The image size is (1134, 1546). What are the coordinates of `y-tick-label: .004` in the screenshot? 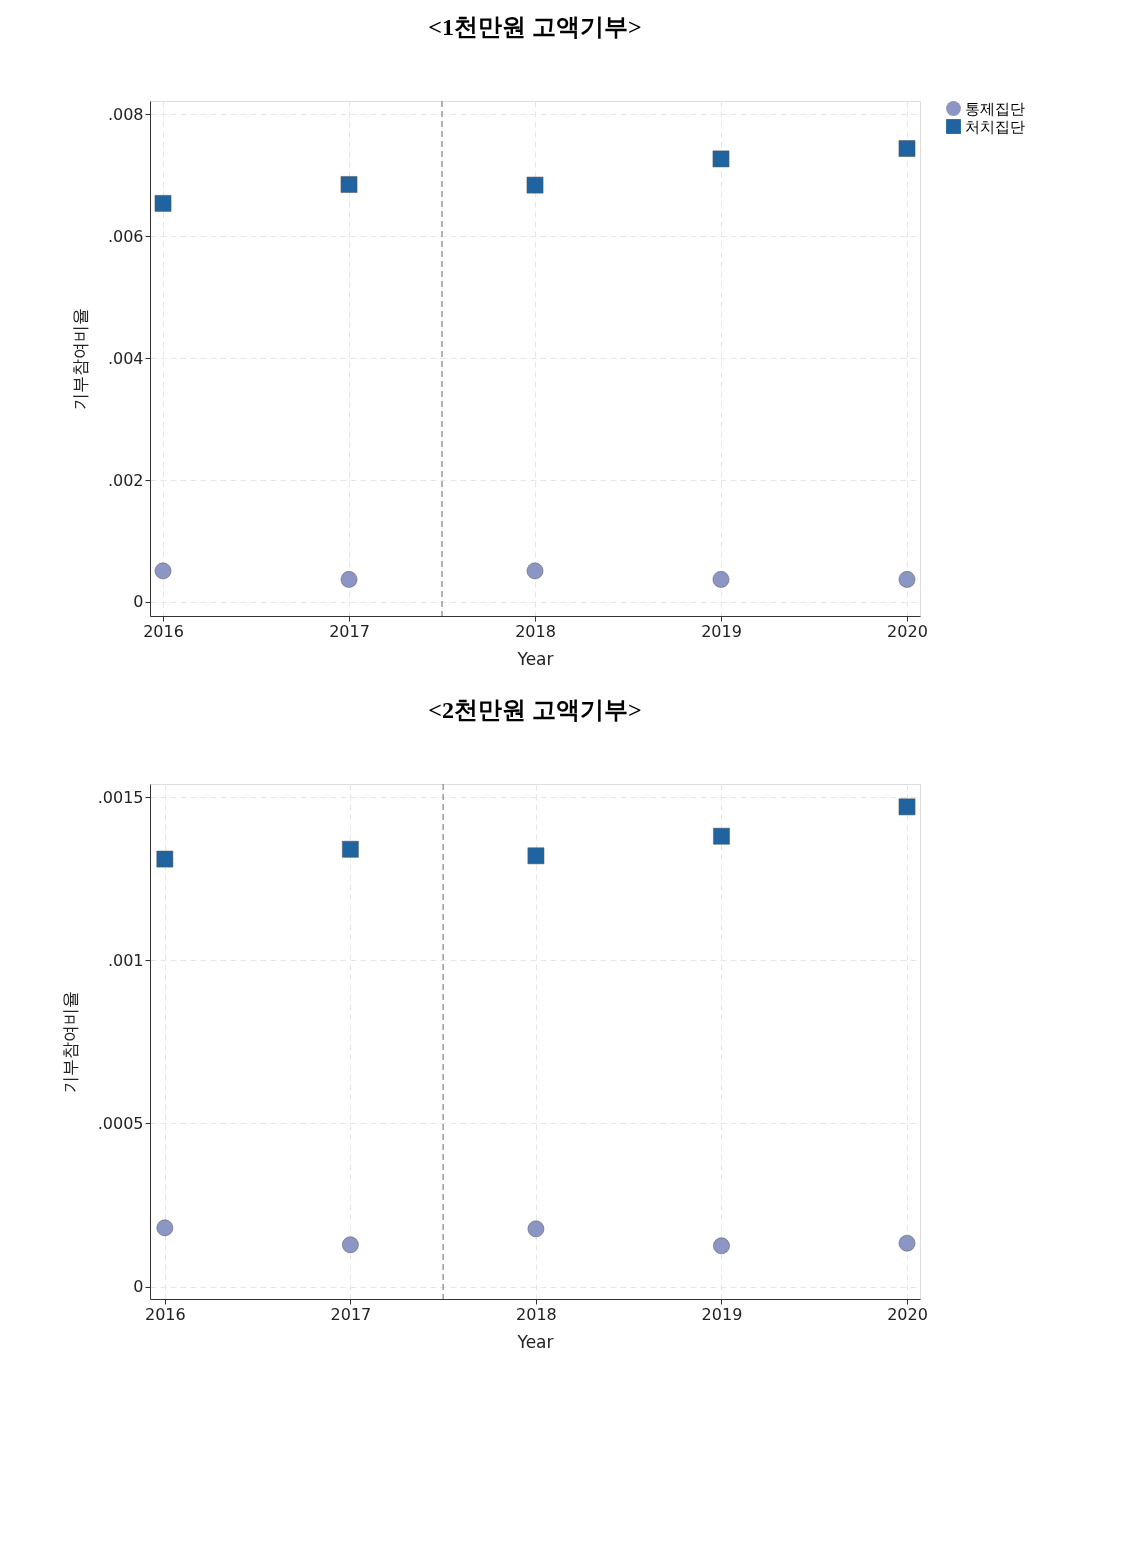 It's located at (125, 358).